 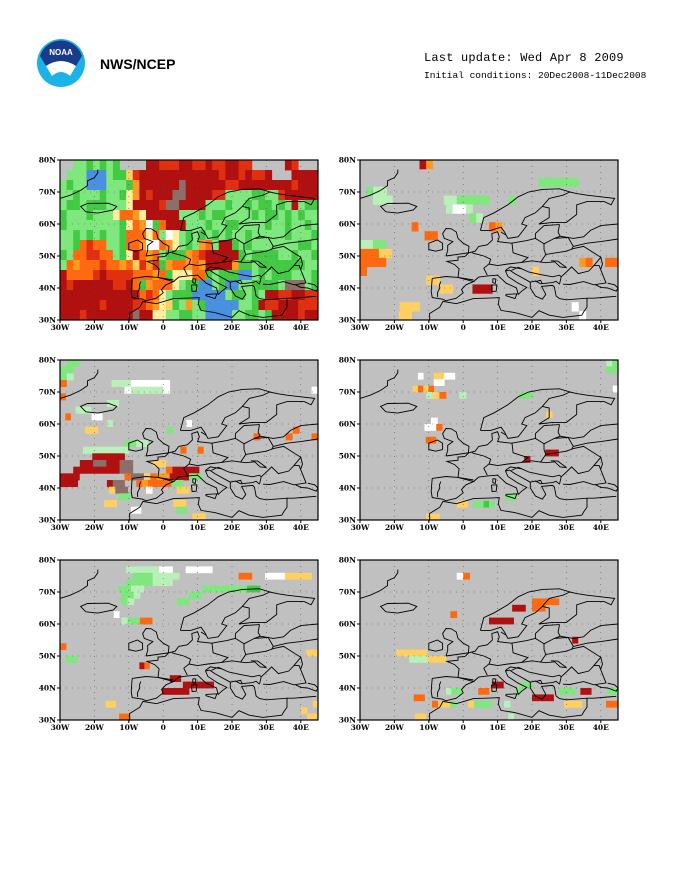 What do you see at coordinates (360, 327) in the screenshot?
I see `lon-label: 30W` at bounding box center [360, 327].